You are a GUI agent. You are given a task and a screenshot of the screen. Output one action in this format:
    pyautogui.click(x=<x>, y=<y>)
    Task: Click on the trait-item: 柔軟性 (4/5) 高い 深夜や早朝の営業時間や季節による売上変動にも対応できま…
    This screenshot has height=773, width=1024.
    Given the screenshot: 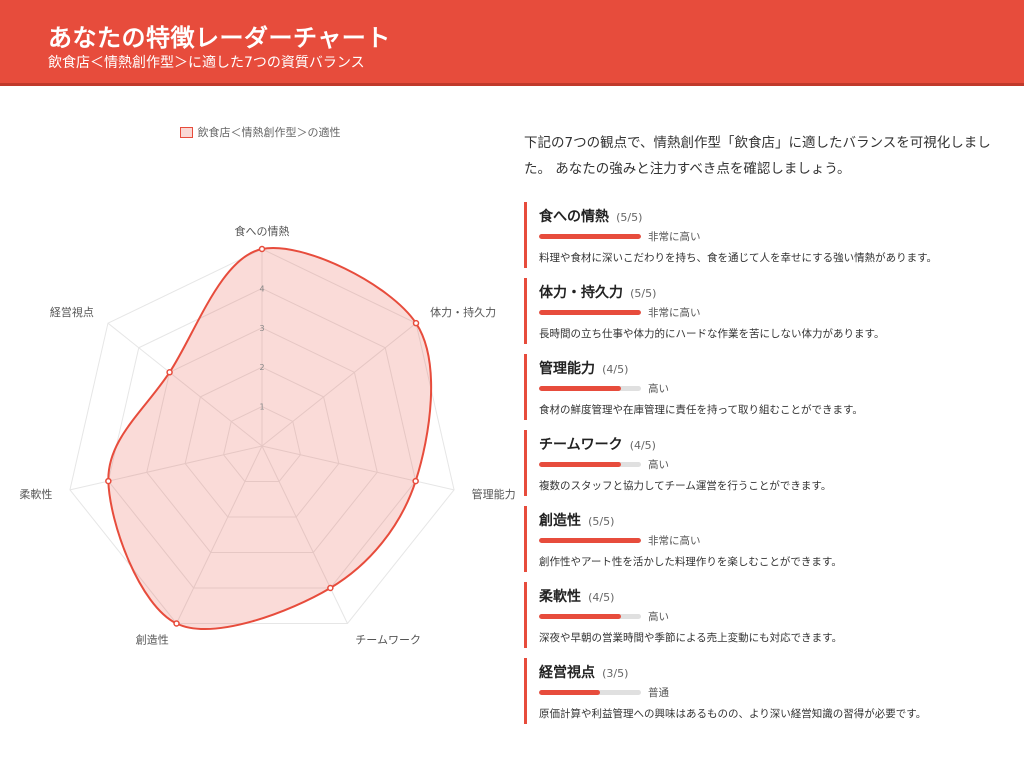 What is the action you would take?
    pyautogui.click(x=759, y=615)
    